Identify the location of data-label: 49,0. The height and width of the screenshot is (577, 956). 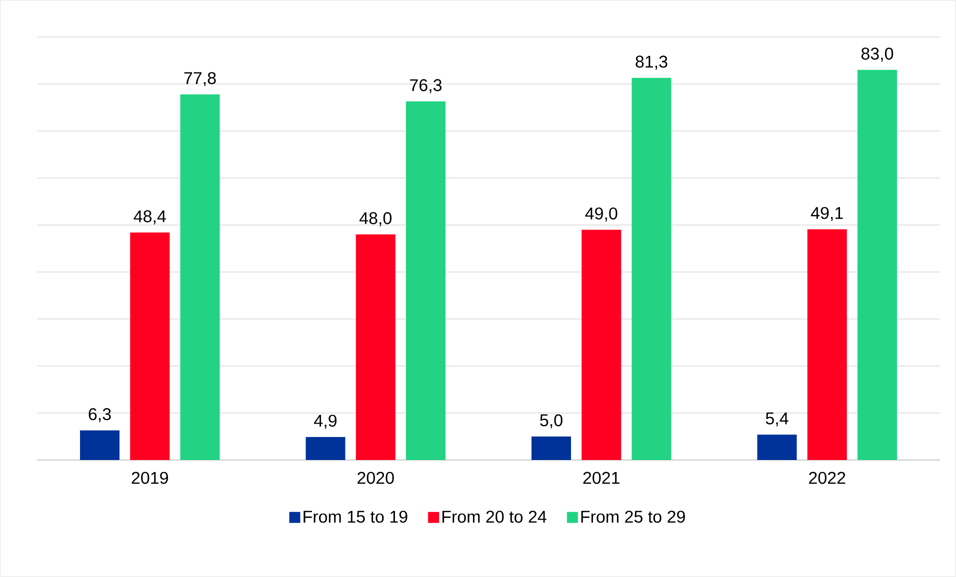
(601, 214).